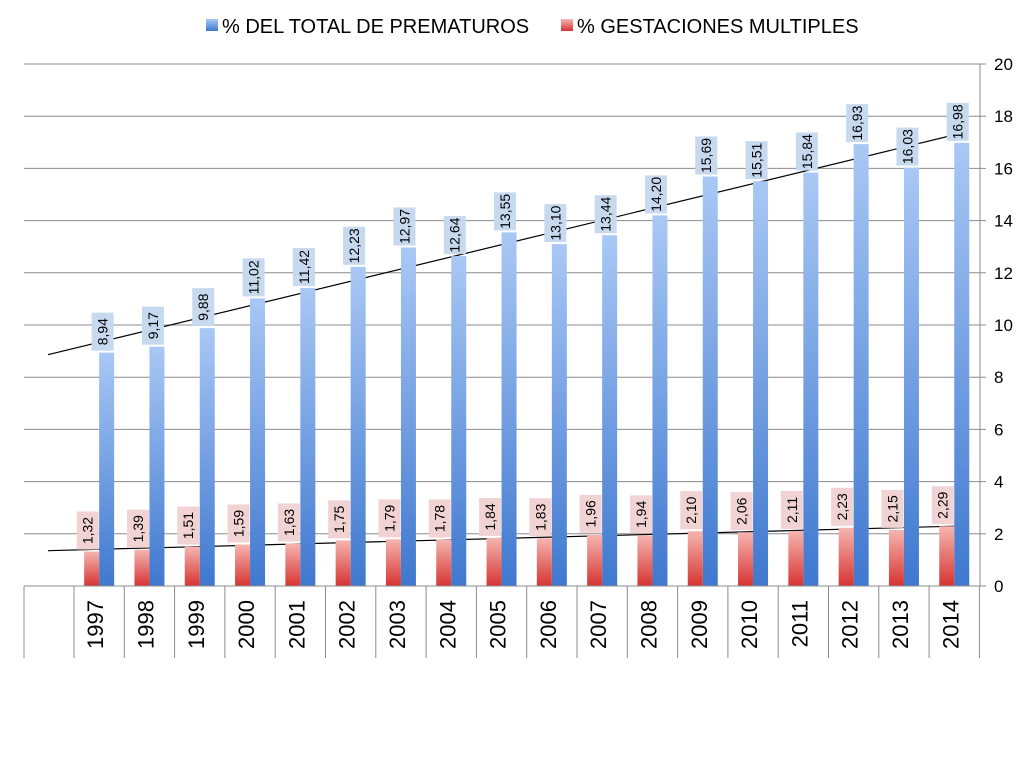 Image resolution: width=1024 pixels, height=768 pixels. What do you see at coordinates (246, 624) in the screenshot?
I see `x-tick-label: 2000` at bounding box center [246, 624].